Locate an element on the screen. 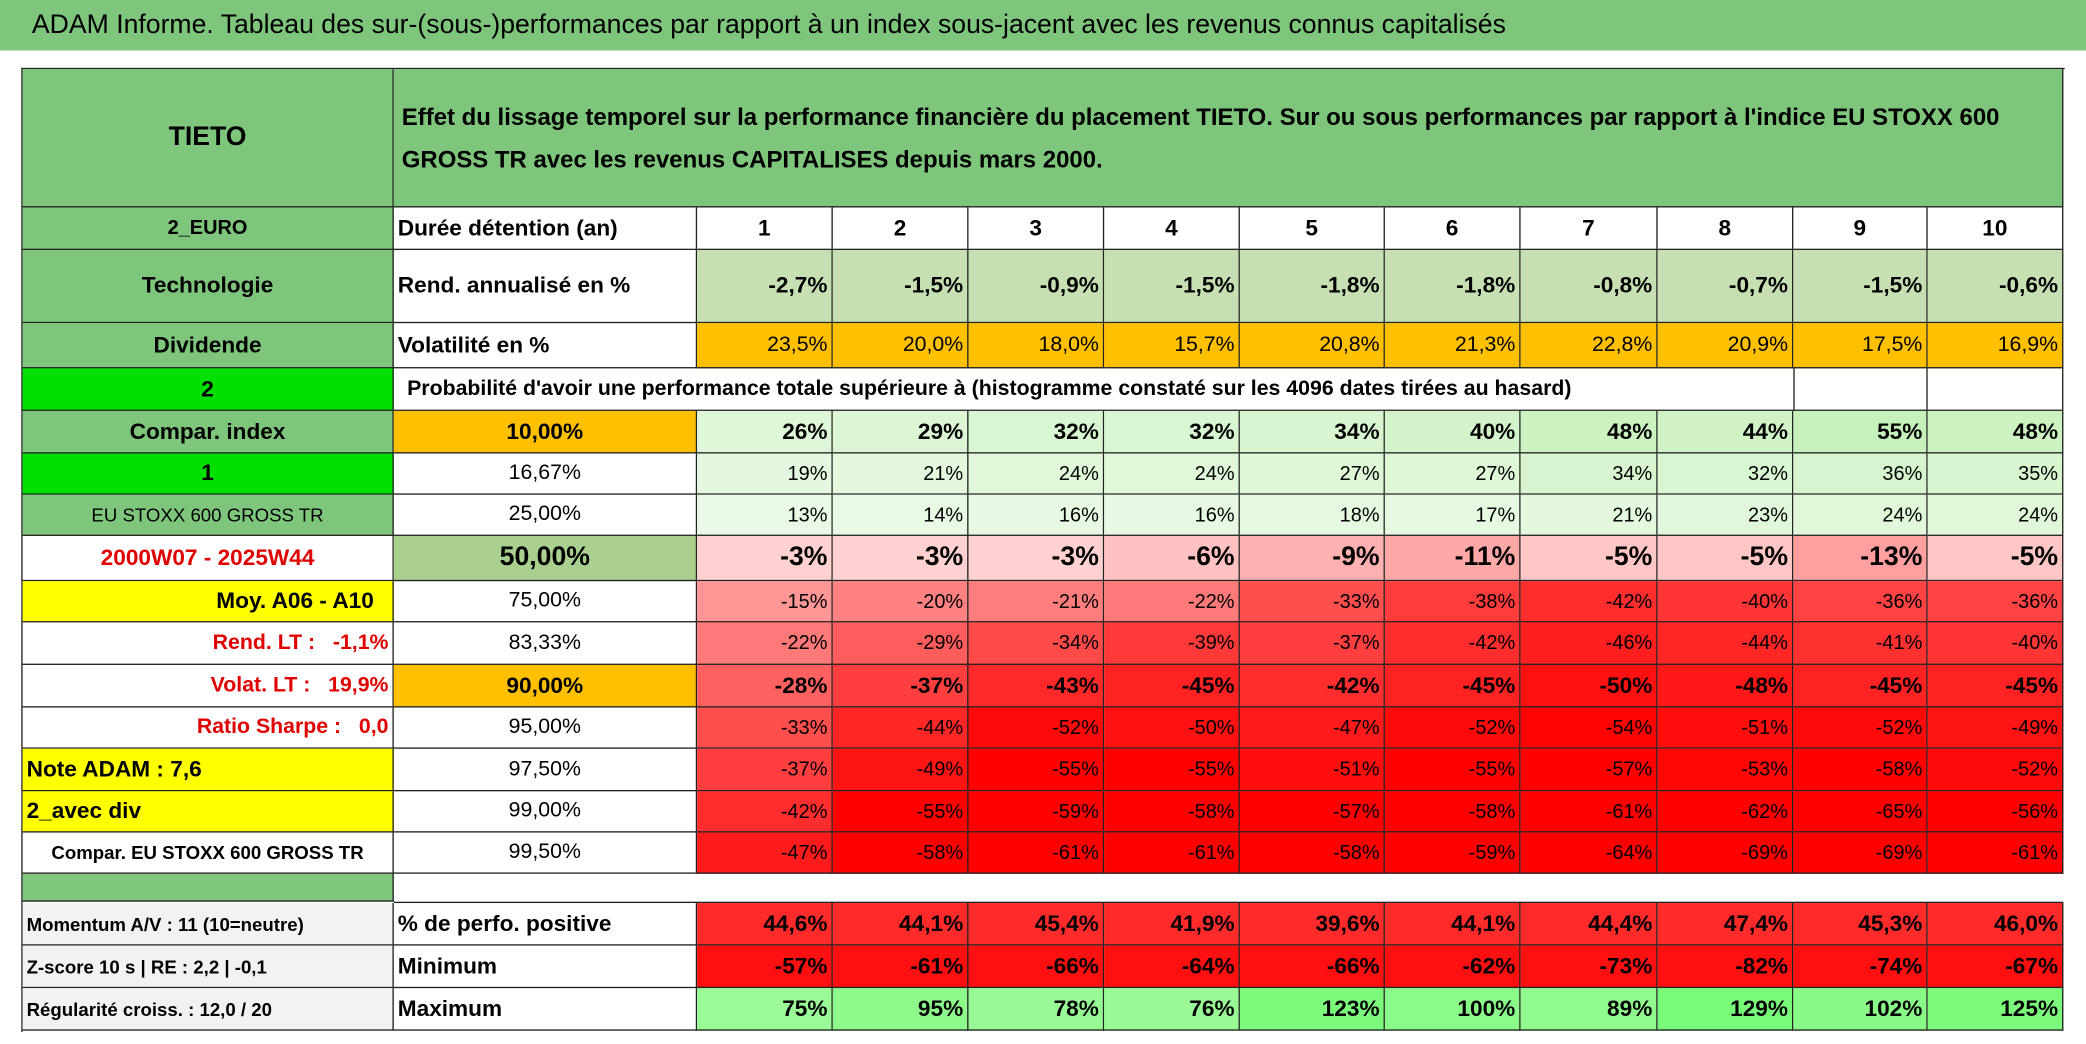 The width and height of the screenshot is (2086, 1044). probability: -52% is located at coordinates (1995, 770).